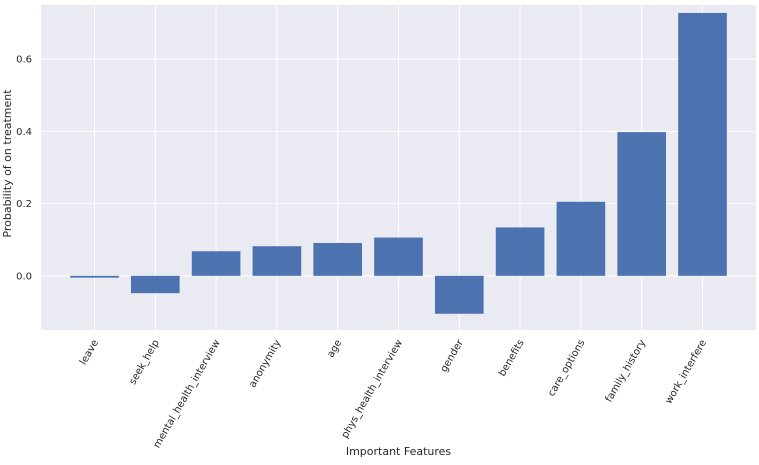  I want to click on bar-anonymity, so click(277, 261).